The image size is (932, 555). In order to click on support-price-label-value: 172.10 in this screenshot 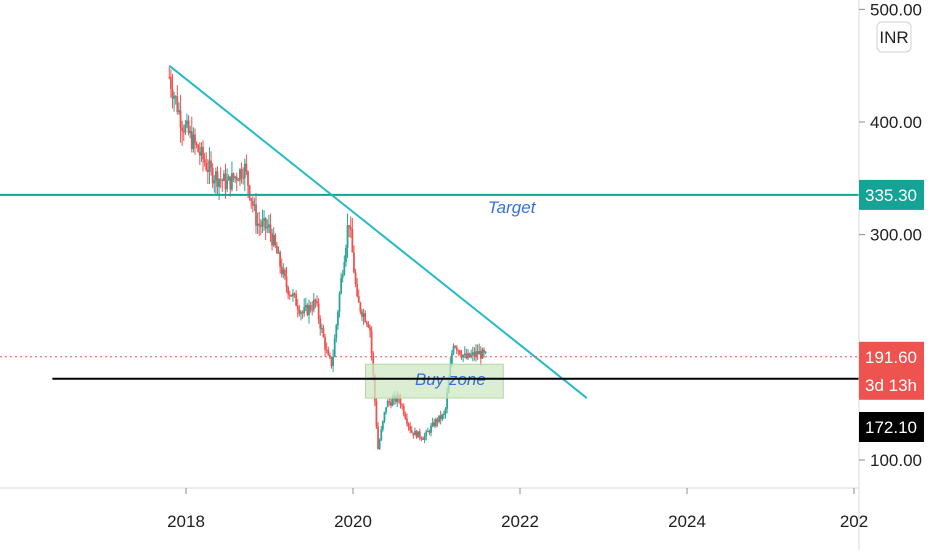, I will do `click(891, 427)`.